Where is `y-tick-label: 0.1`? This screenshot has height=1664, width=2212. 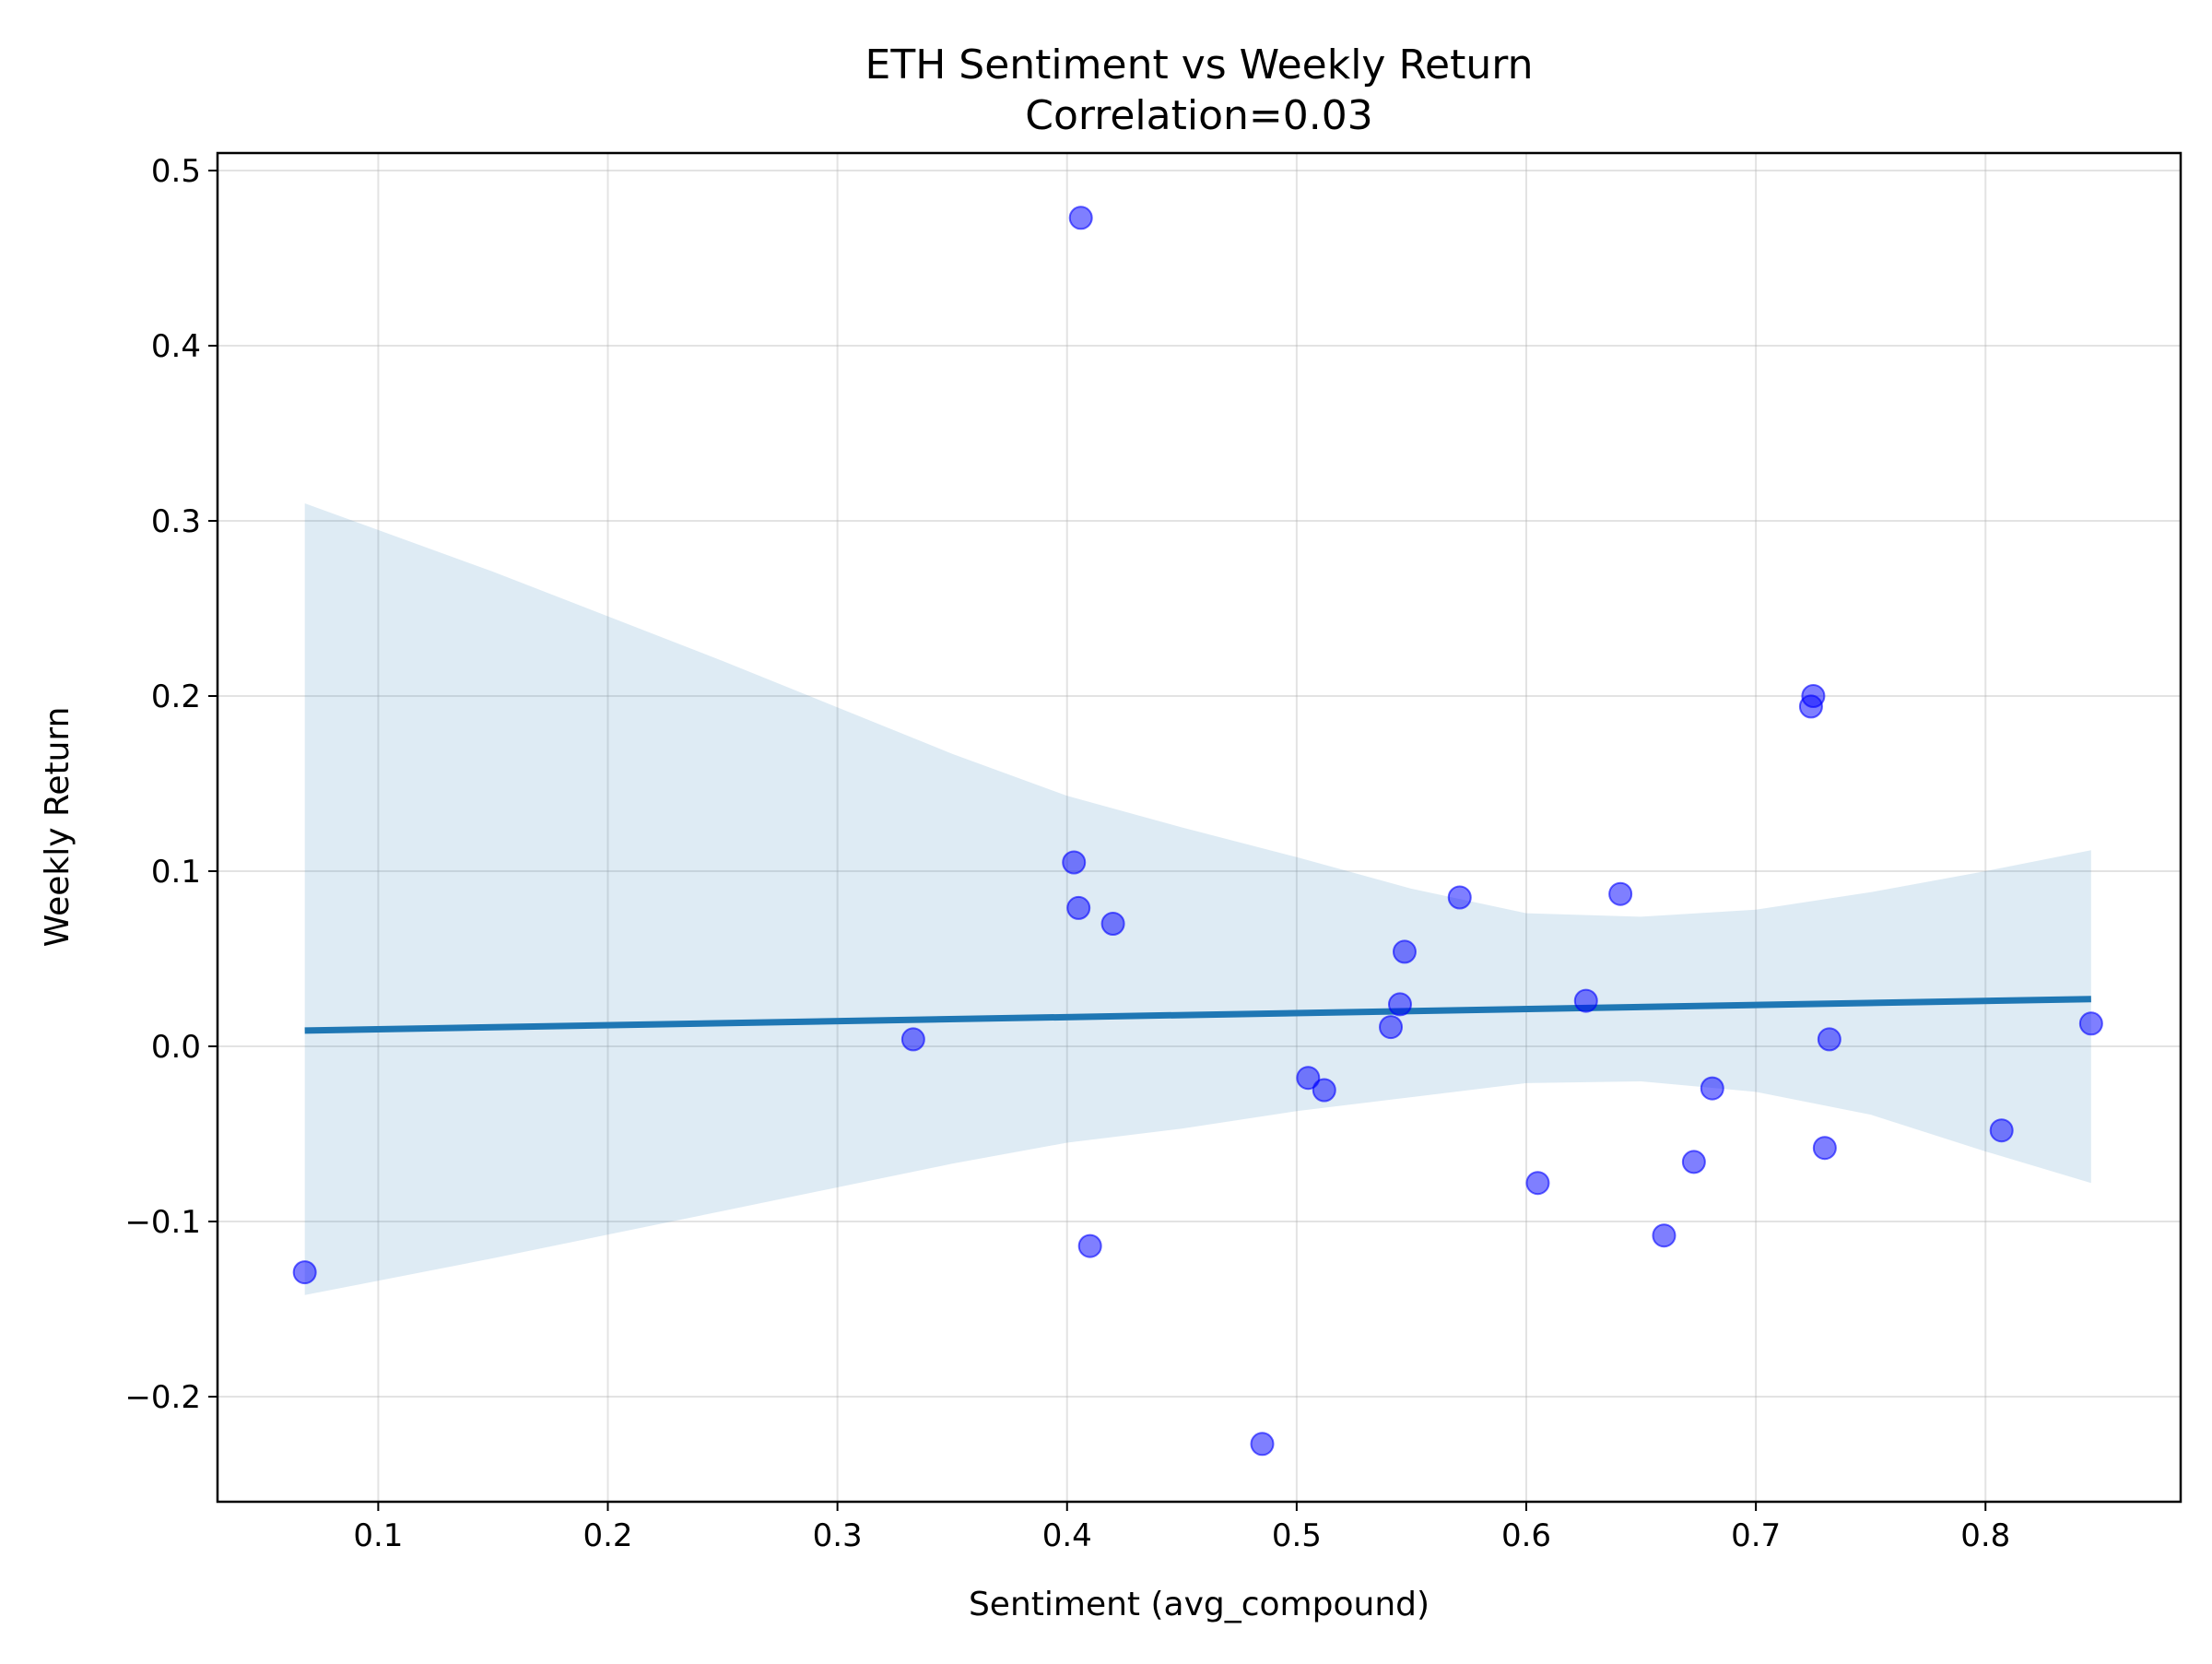 y-tick-label: 0.1 is located at coordinates (176, 872).